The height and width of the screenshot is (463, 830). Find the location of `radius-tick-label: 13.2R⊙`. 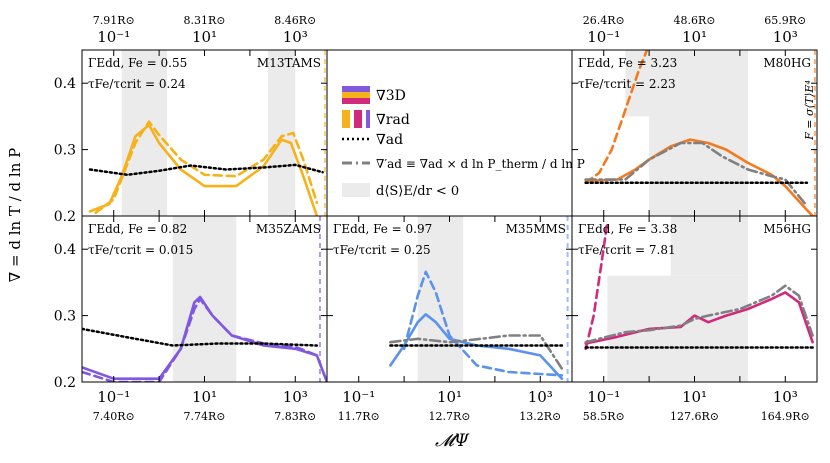

radius-tick-label: 13.2R⊙ is located at coordinates (540, 416).